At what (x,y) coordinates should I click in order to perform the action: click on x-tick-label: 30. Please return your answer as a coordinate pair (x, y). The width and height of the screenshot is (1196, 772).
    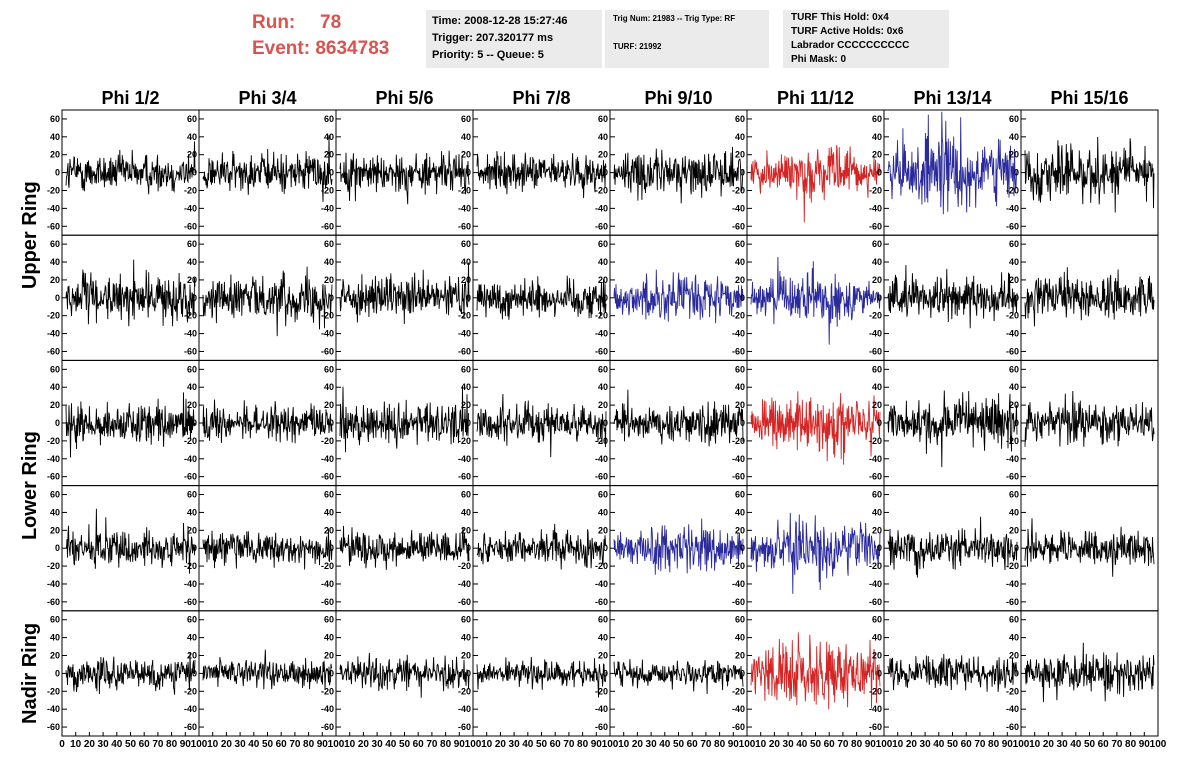
    Looking at the image, I should click on (652, 744).